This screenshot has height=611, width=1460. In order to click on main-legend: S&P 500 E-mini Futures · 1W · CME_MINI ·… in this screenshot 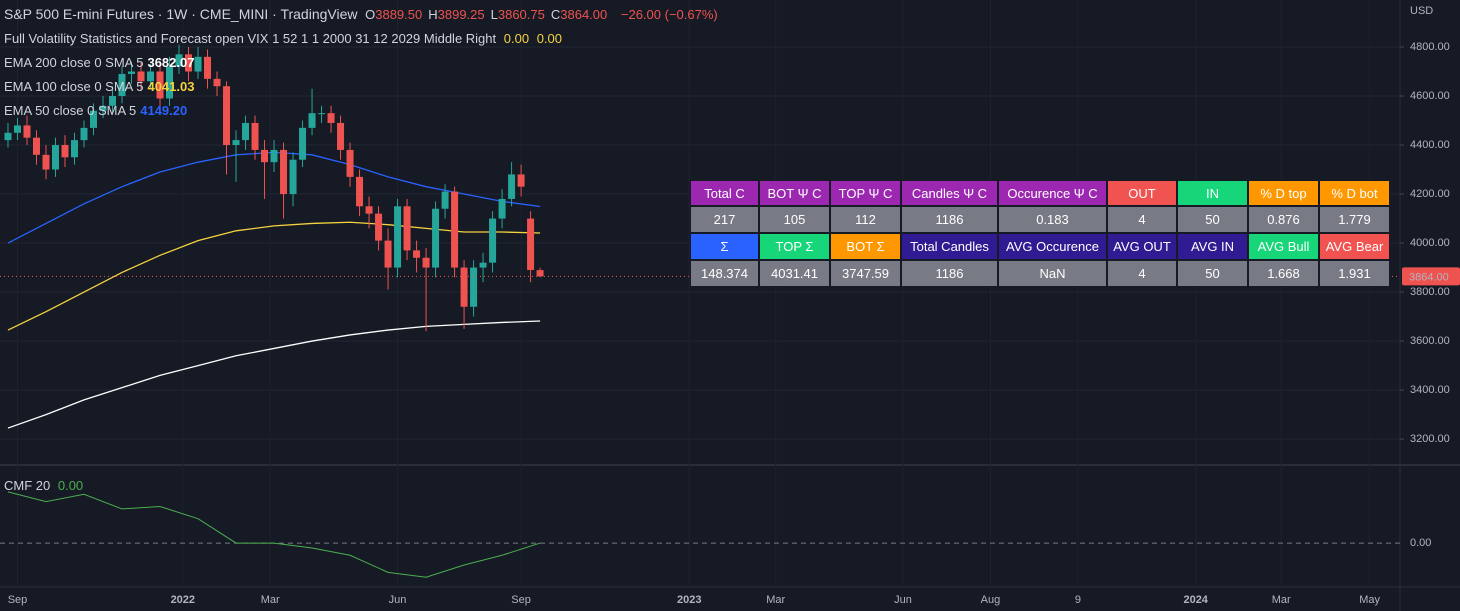, I will do `click(363, 14)`.